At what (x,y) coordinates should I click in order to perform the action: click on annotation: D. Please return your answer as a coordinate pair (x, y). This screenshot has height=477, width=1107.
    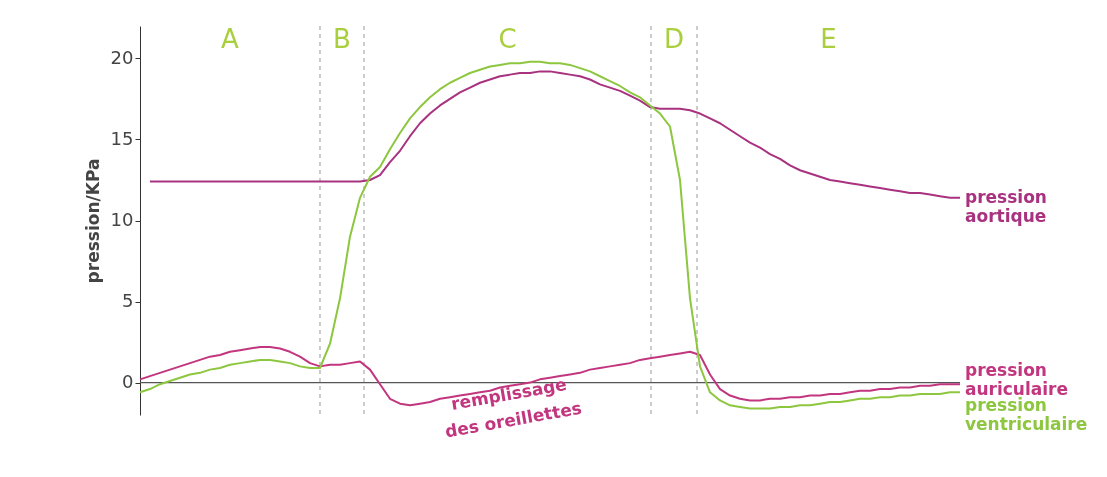
    Looking at the image, I should click on (674, 39).